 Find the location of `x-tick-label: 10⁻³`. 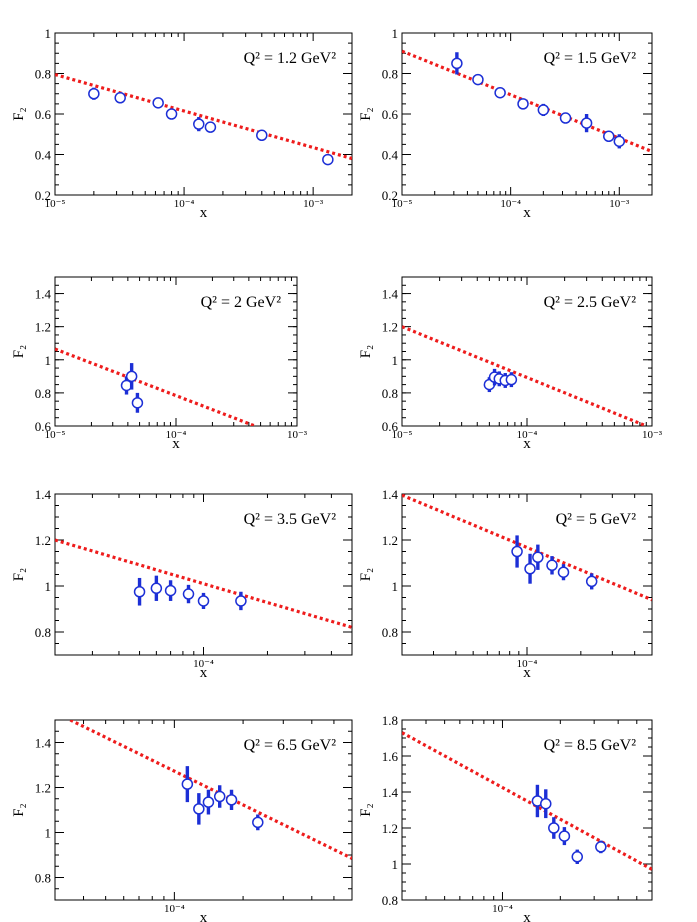

x-tick-label: 10⁻³ is located at coordinates (652, 435).